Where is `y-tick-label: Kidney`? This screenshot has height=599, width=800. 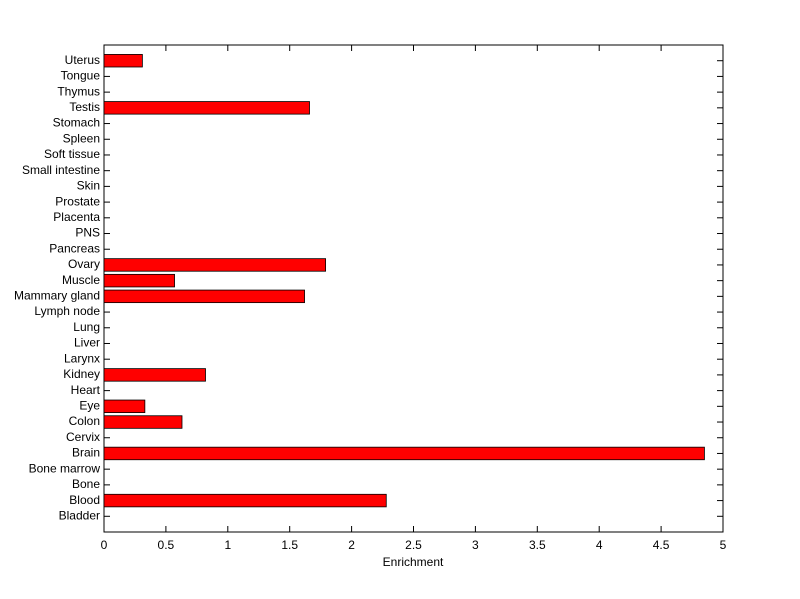
y-tick-label: Kidney is located at coordinates (81, 374).